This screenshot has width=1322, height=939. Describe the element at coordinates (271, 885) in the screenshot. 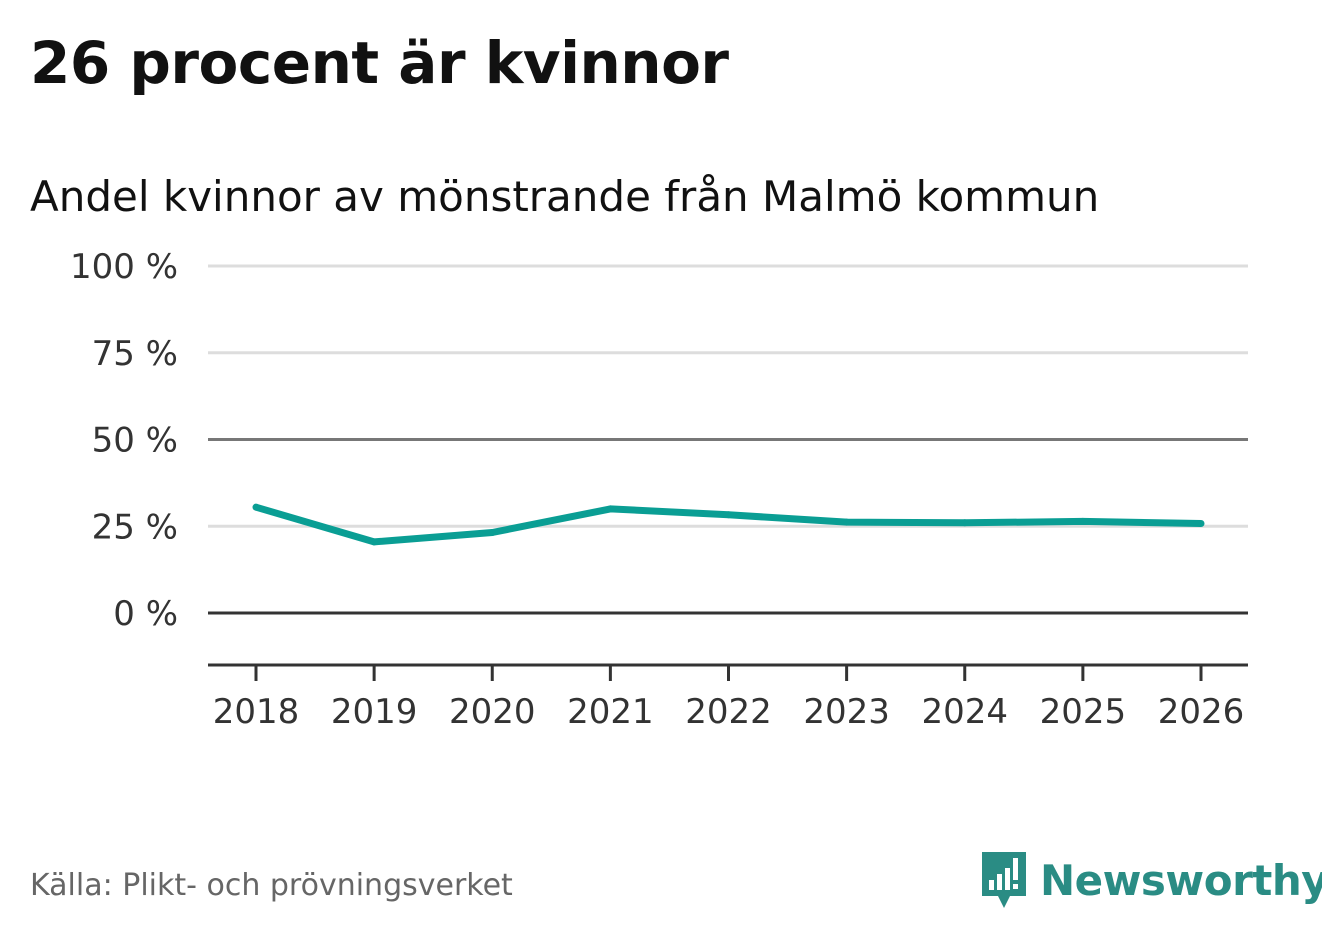

I see `source-note: Källa: Plikt- och prövningsverket` at that location.